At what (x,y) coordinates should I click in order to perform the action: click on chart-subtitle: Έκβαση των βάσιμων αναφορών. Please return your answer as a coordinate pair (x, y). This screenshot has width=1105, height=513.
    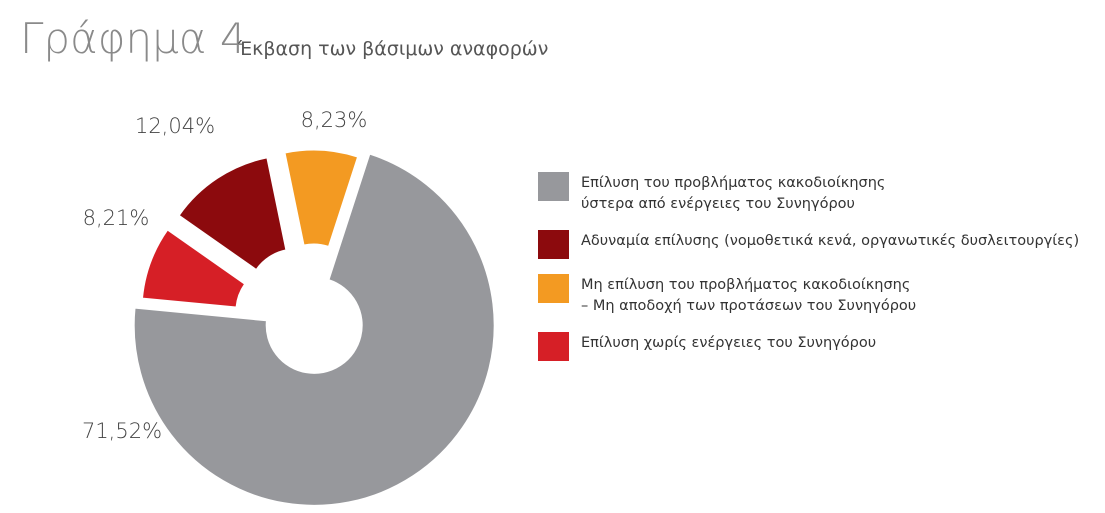
    Looking at the image, I should click on (393, 49).